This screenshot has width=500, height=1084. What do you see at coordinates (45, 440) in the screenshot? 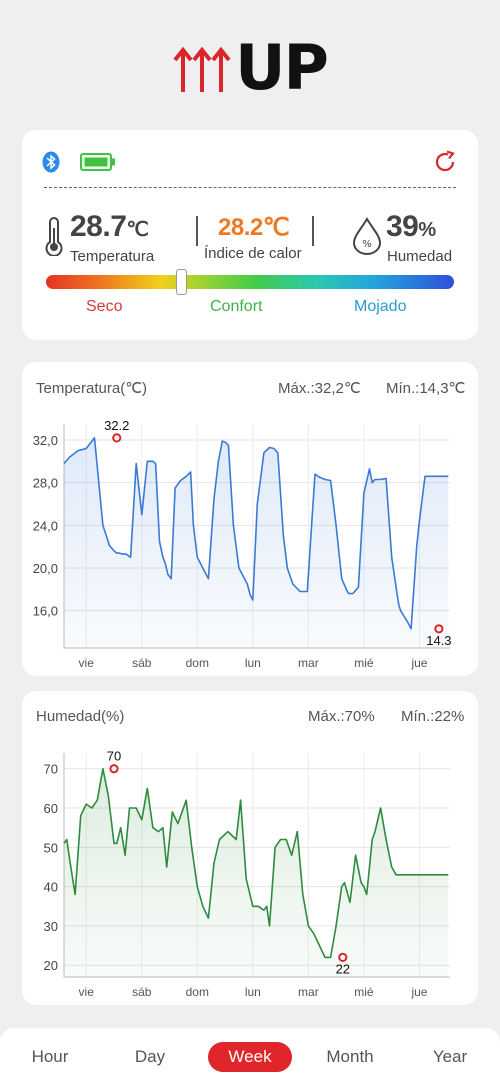
I see `temp-chart-y-tick: 32,0` at bounding box center [45, 440].